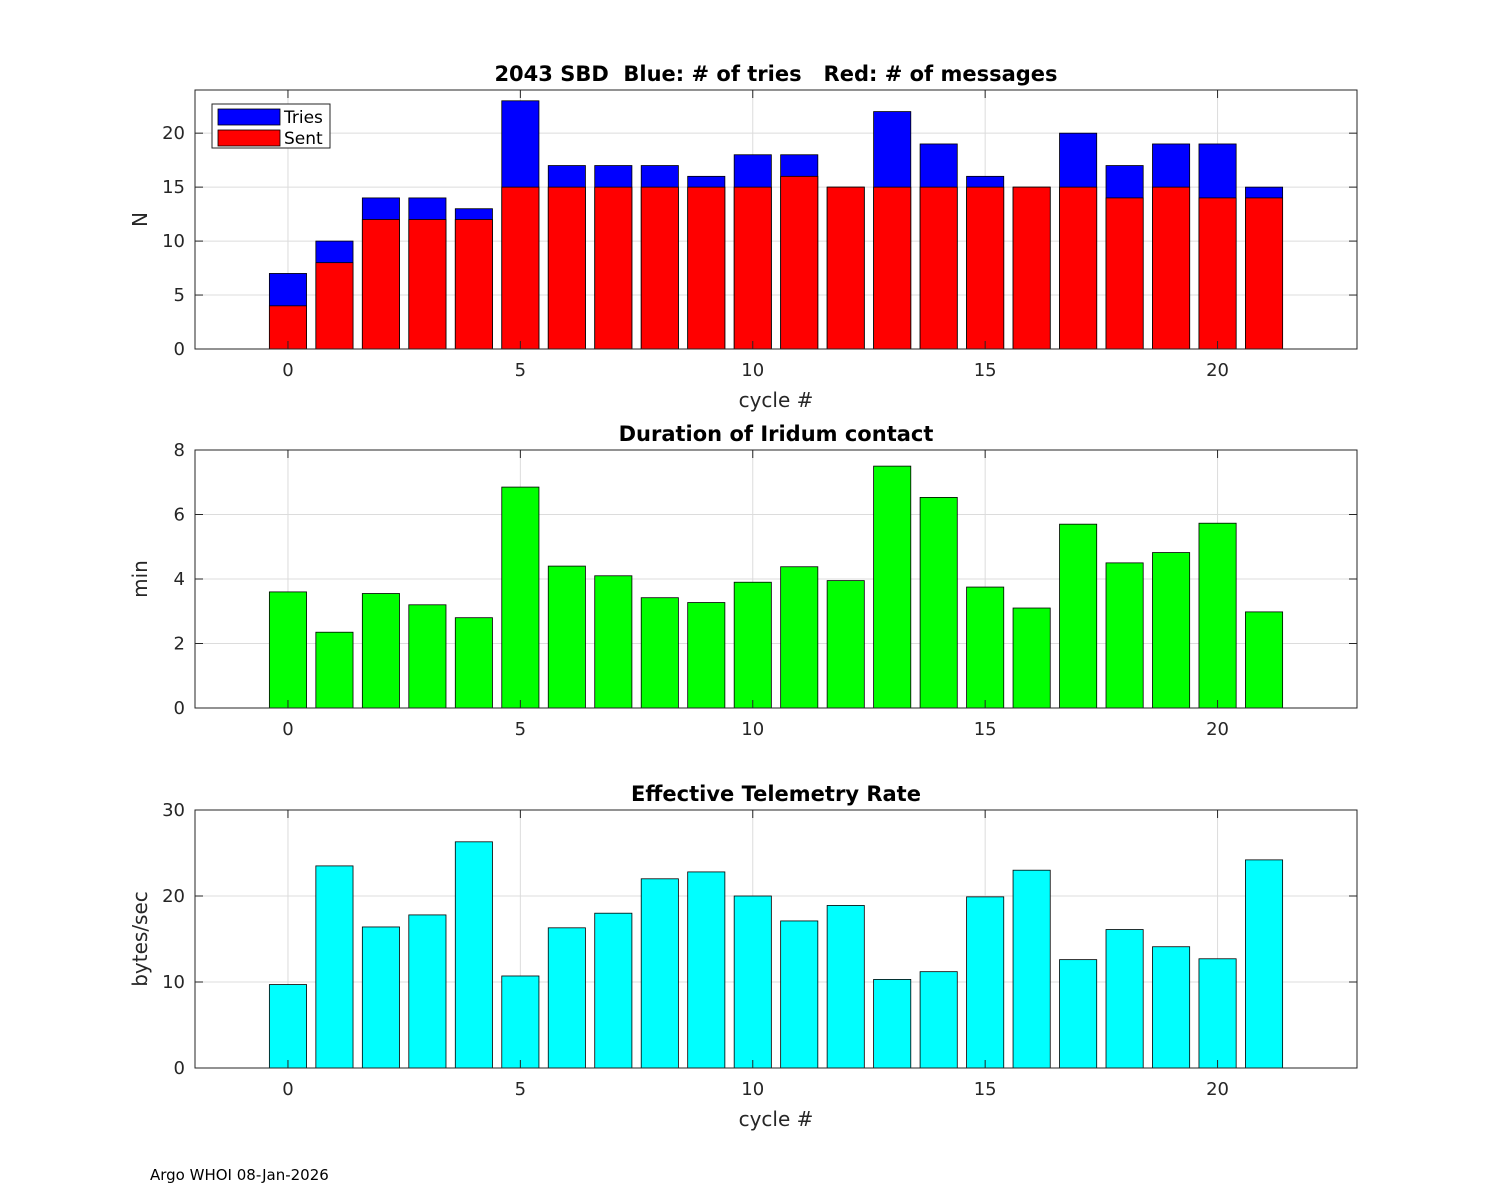 This screenshot has height=1200, width=1500. I want to click on chart-title: Duration of Iridum contact, so click(776, 434).